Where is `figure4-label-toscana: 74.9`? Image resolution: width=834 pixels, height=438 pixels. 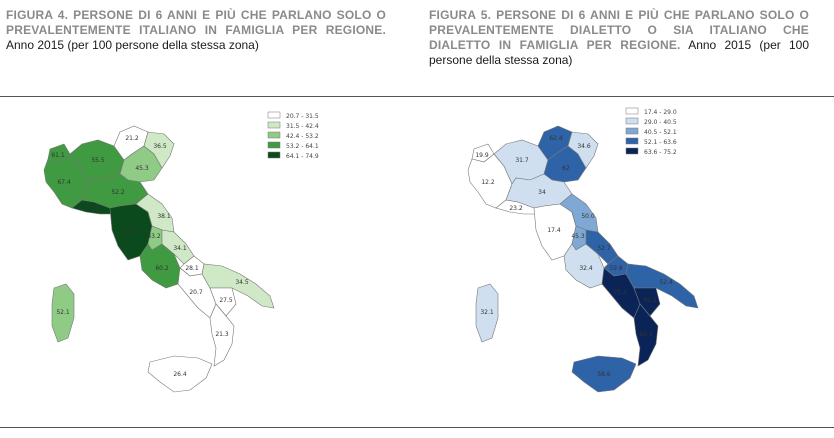 figure4-label-toscana: 74.9 is located at coordinates (130, 230).